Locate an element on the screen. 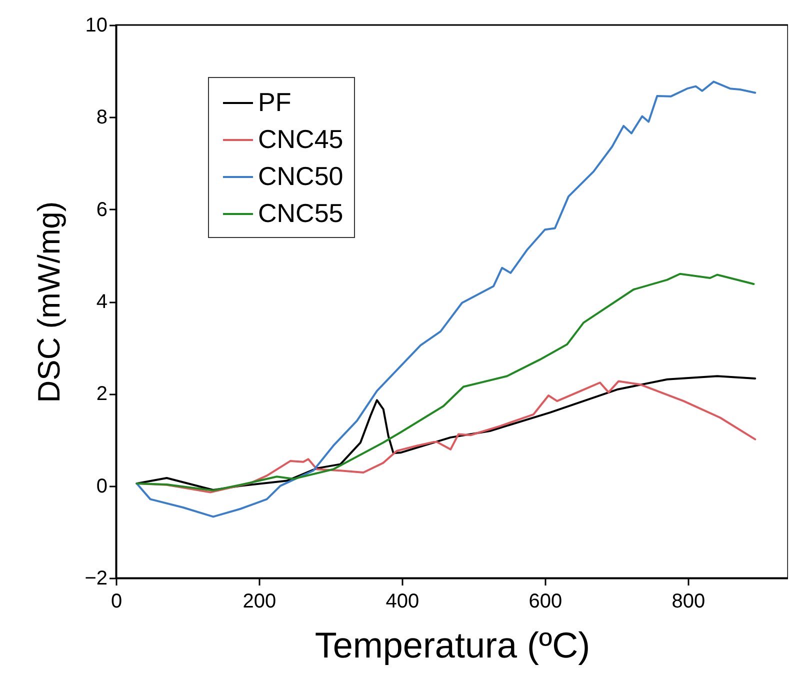 This screenshot has height=675, width=791. x-tick-label: 0 is located at coordinates (116, 601).